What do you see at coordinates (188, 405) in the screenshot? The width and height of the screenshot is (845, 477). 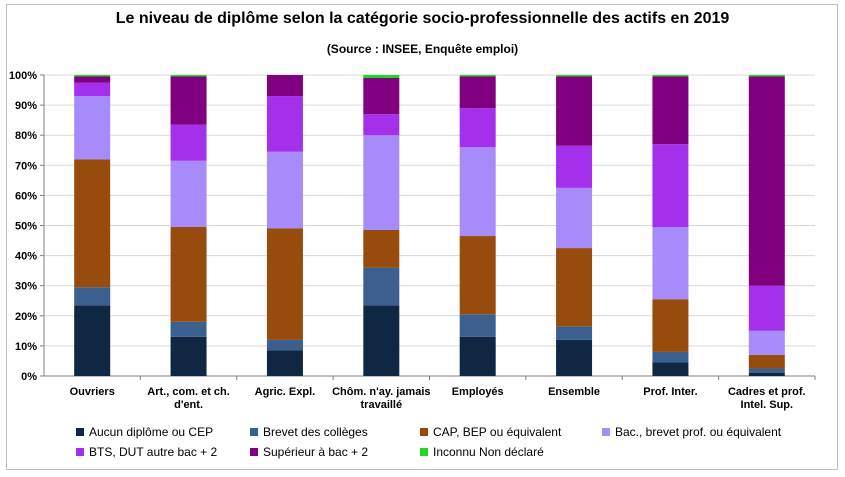 I see `x-tick-label: d'ent.` at bounding box center [188, 405].